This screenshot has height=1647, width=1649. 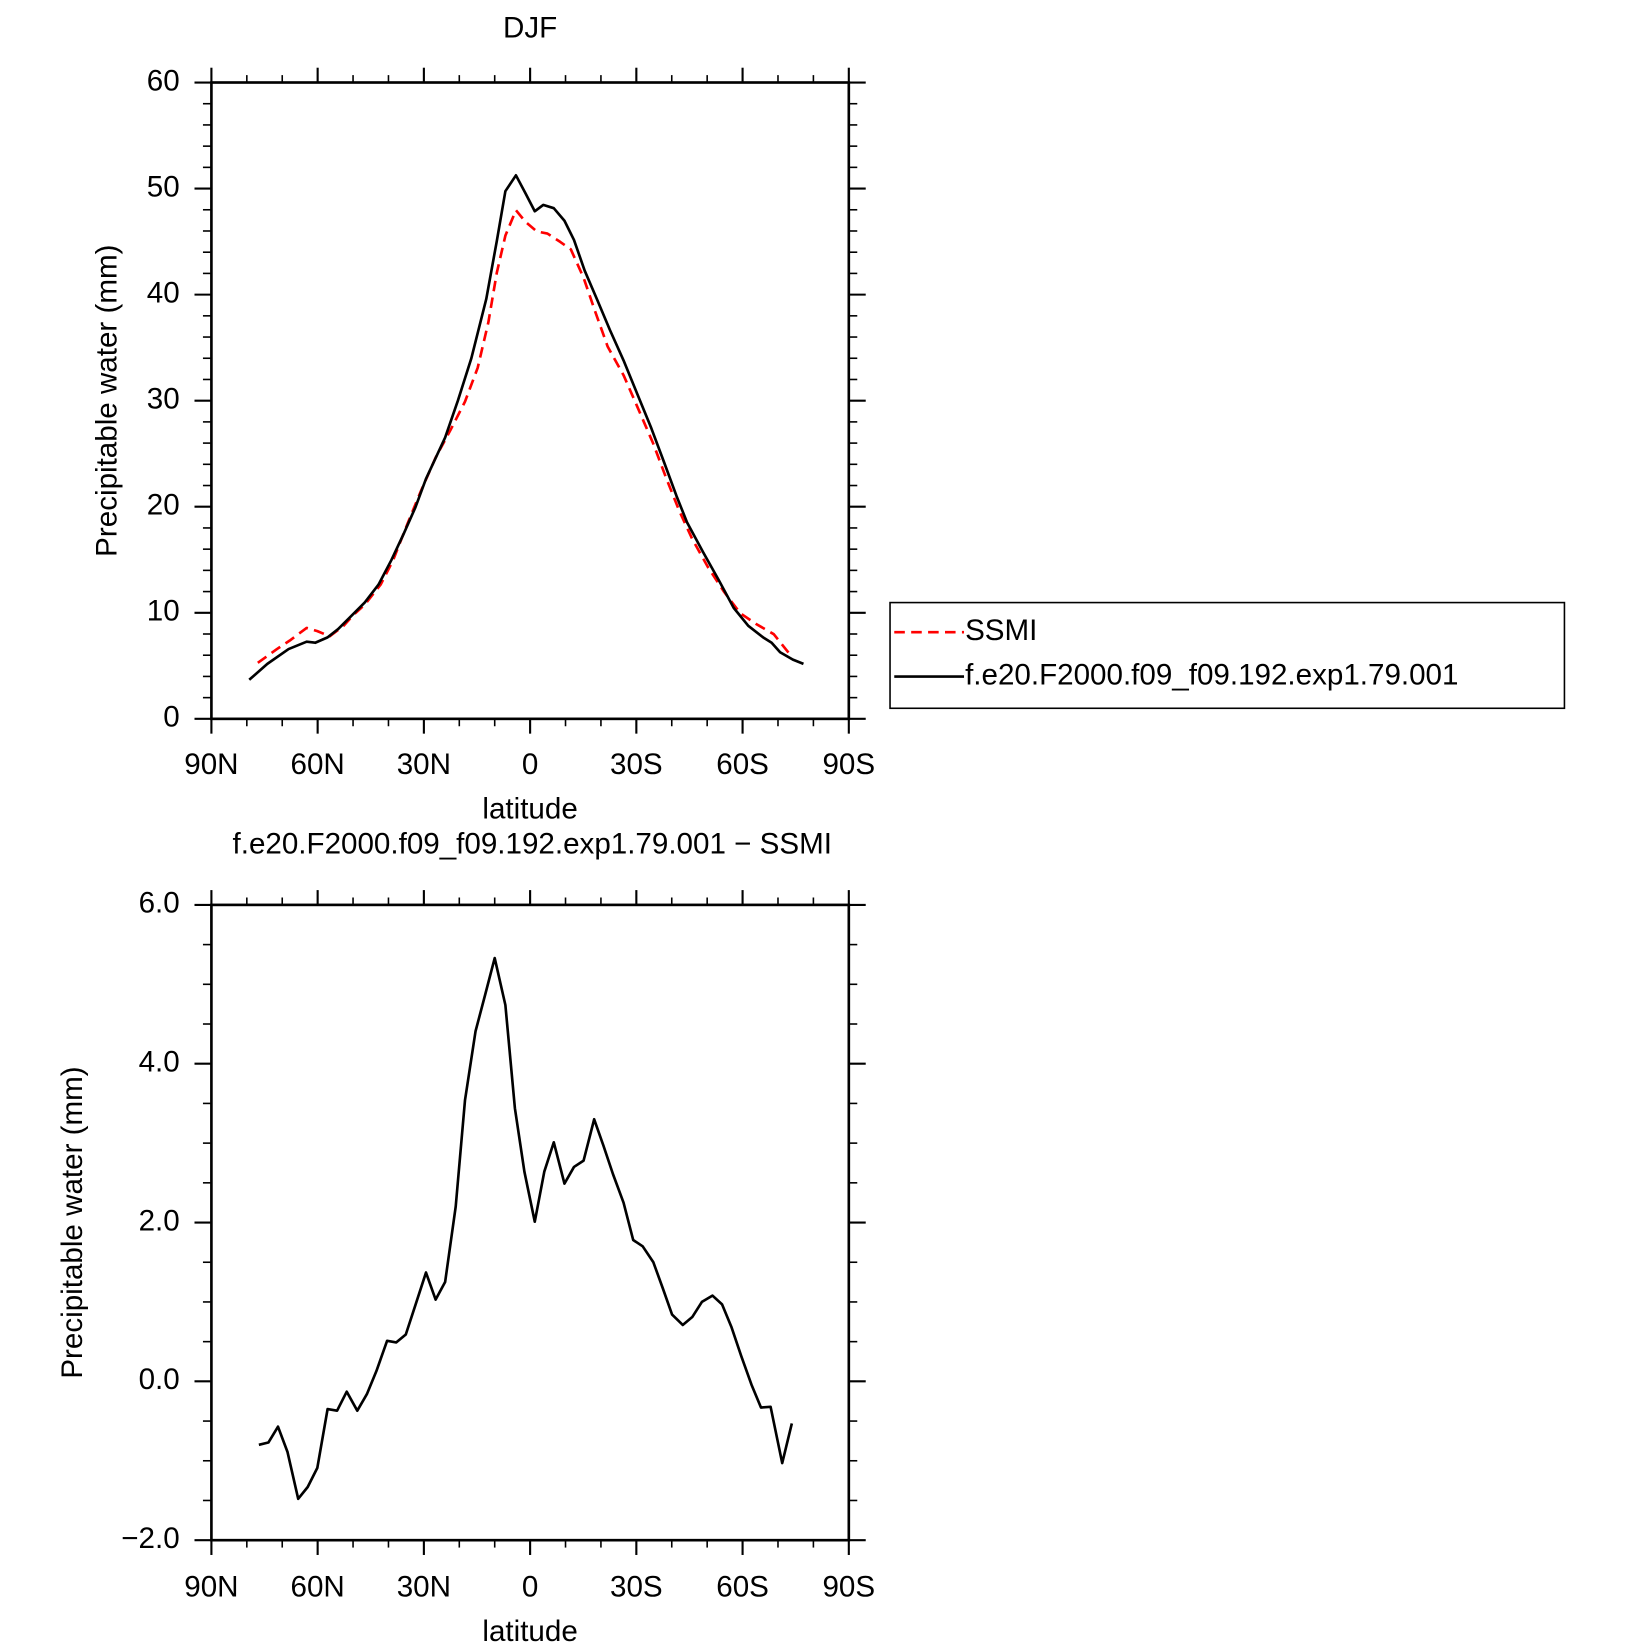 What do you see at coordinates (163, 398) in the screenshot?
I see `y-tick-label: 30` at bounding box center [163, 398].